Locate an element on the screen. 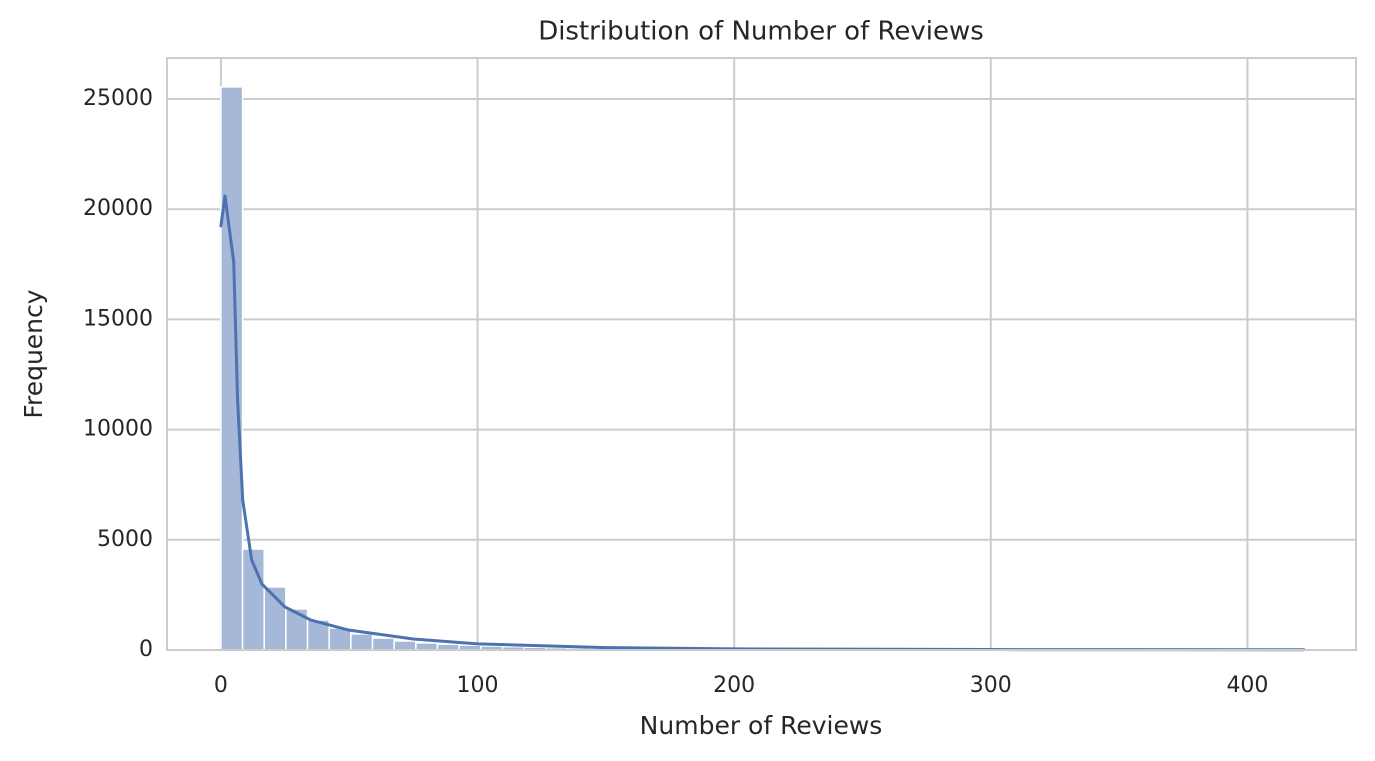 The width and height of the screenshot is (1375, 761). x-tick-label: 100 is located at coordinates (478, 685).